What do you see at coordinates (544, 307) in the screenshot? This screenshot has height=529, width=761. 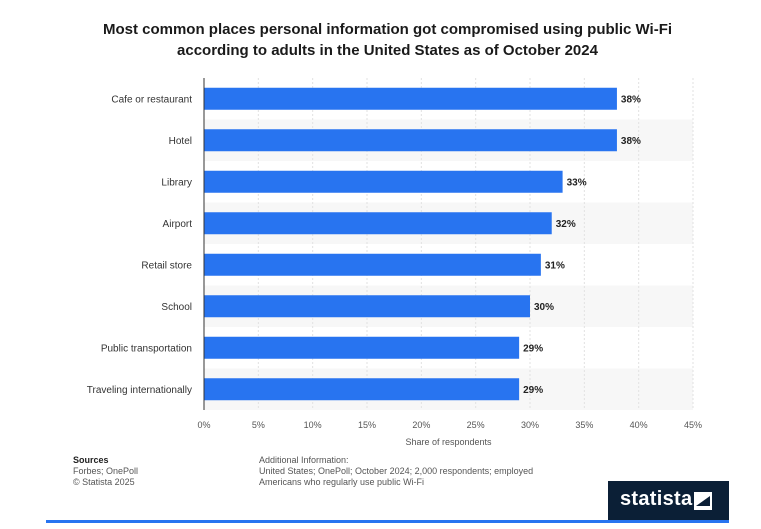 I see `value-label: 30%` at bounding box center [544, 307].